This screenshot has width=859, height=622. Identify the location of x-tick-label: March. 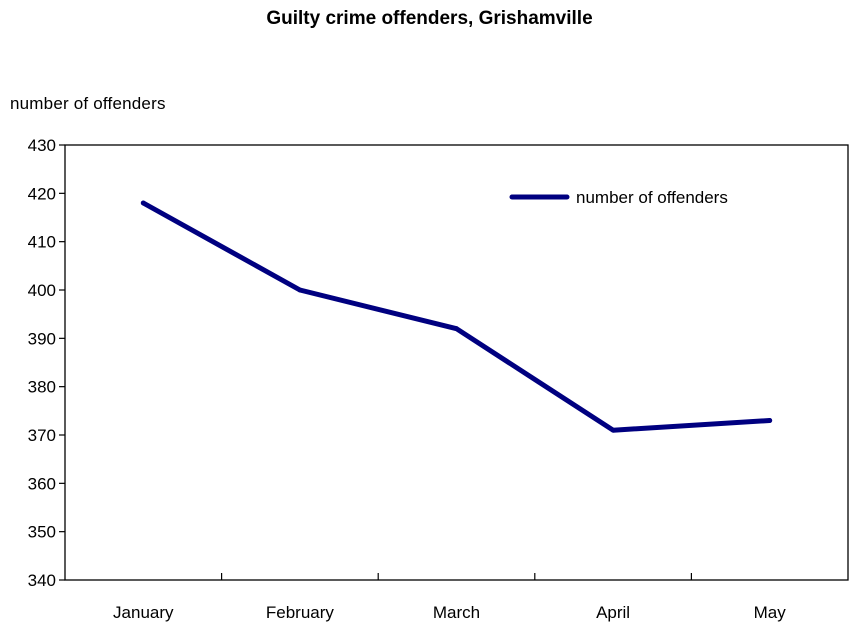
(456, 612).